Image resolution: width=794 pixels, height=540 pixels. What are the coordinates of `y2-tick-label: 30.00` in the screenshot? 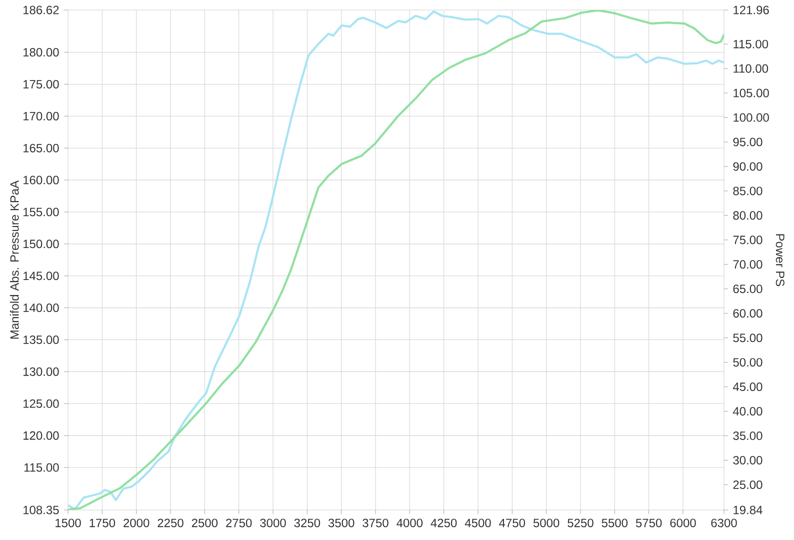 It's located at (747, 460).